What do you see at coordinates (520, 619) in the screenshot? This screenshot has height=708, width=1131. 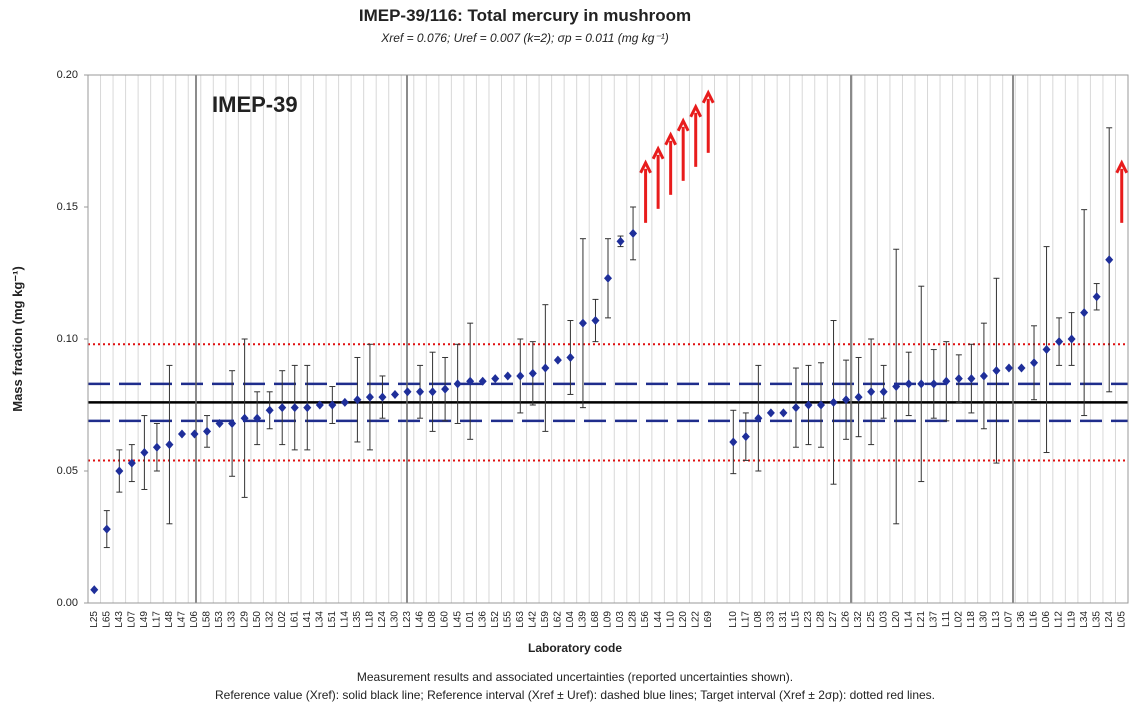 I see `x-tick-label: L63` at bounding box center [520, 619].